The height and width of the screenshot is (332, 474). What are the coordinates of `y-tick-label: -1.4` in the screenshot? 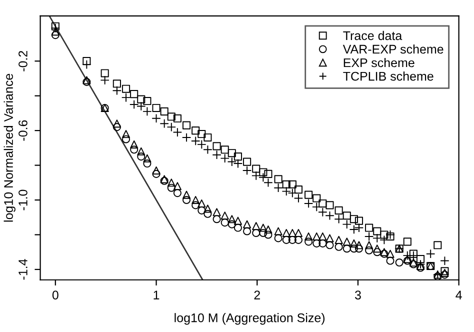 It's located at (23, 269).